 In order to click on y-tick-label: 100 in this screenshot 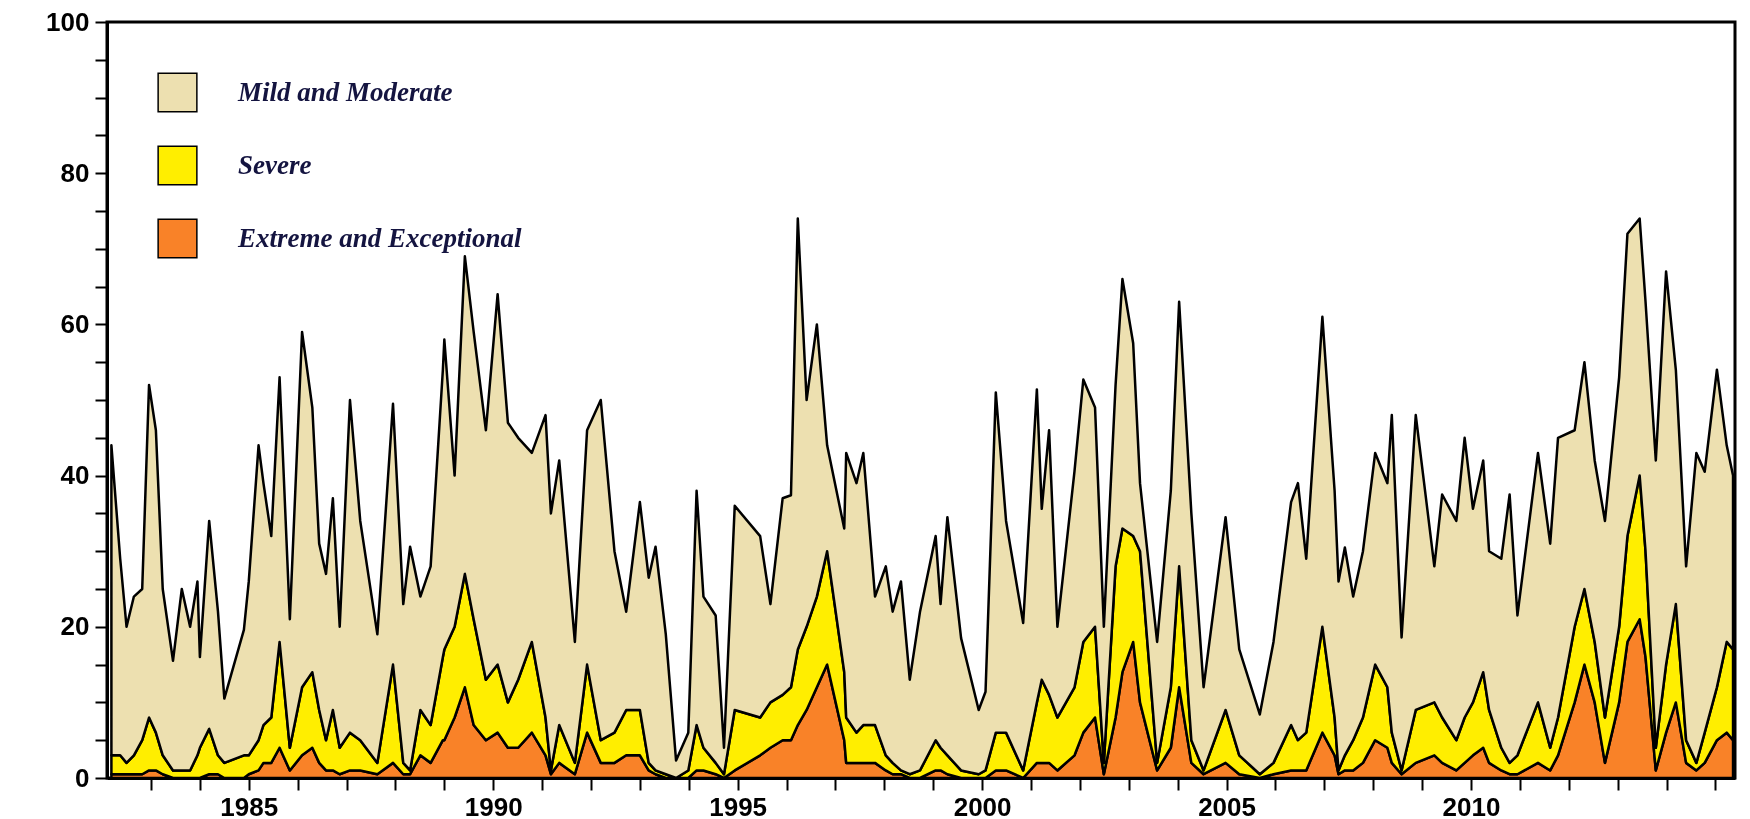, I will do `click(68, 21)`.